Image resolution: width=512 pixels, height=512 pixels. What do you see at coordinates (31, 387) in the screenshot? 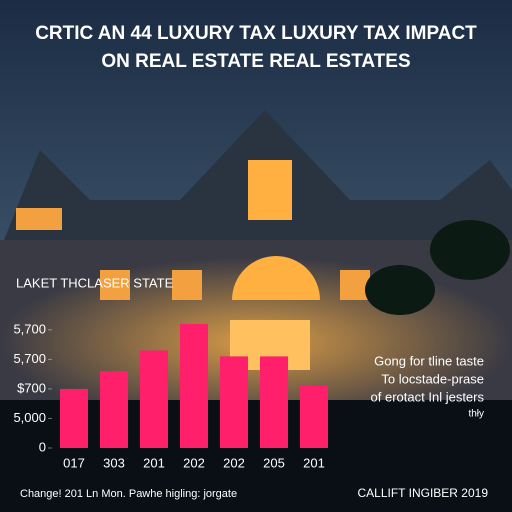
I see `y-tick-label: $700` at bounding box center [31, 387].